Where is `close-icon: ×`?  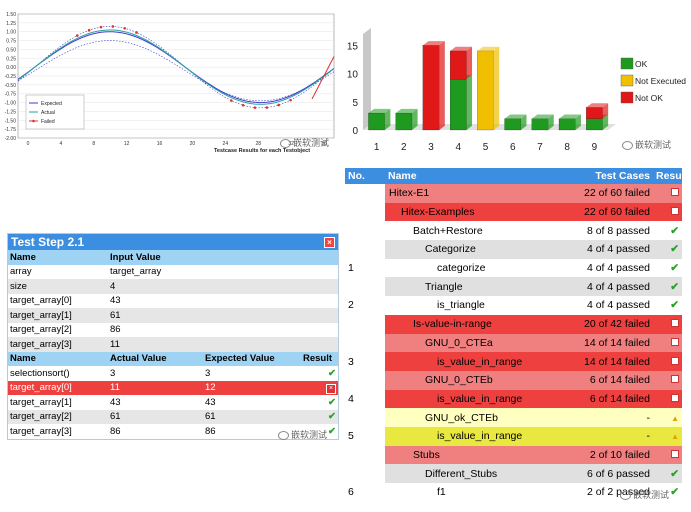 close-icon: × is located at coordinates (329, 242).